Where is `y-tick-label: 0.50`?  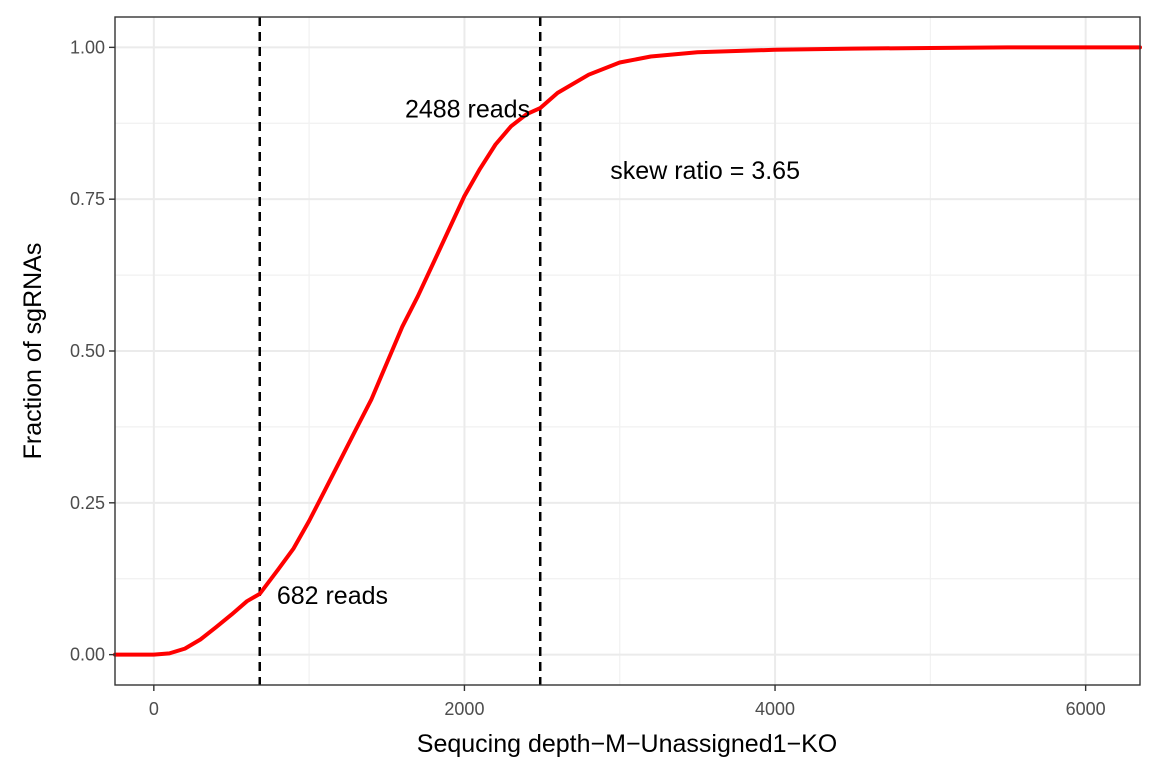 y-tick-label: 0.50 is located at coordinates (87, 351).